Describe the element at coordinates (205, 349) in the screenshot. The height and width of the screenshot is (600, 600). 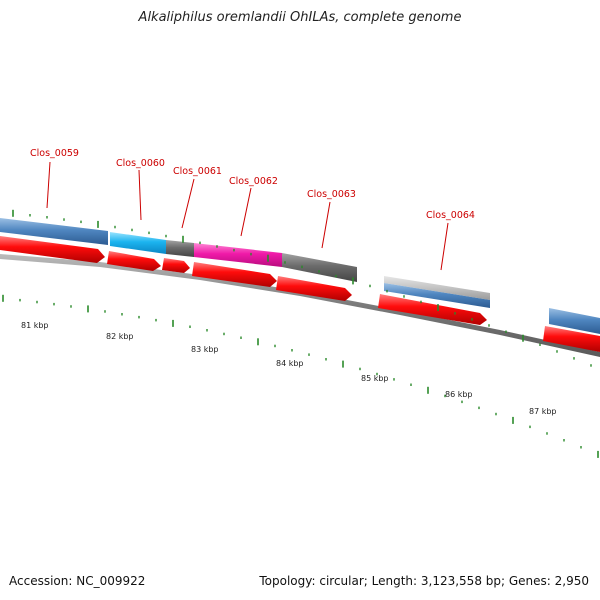
I see `kbp-label: 83 kbp` at that location.